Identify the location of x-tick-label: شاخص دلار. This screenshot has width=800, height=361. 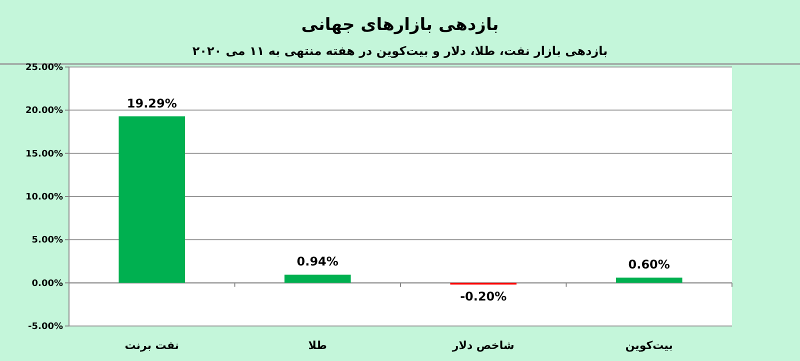
(482, 345).